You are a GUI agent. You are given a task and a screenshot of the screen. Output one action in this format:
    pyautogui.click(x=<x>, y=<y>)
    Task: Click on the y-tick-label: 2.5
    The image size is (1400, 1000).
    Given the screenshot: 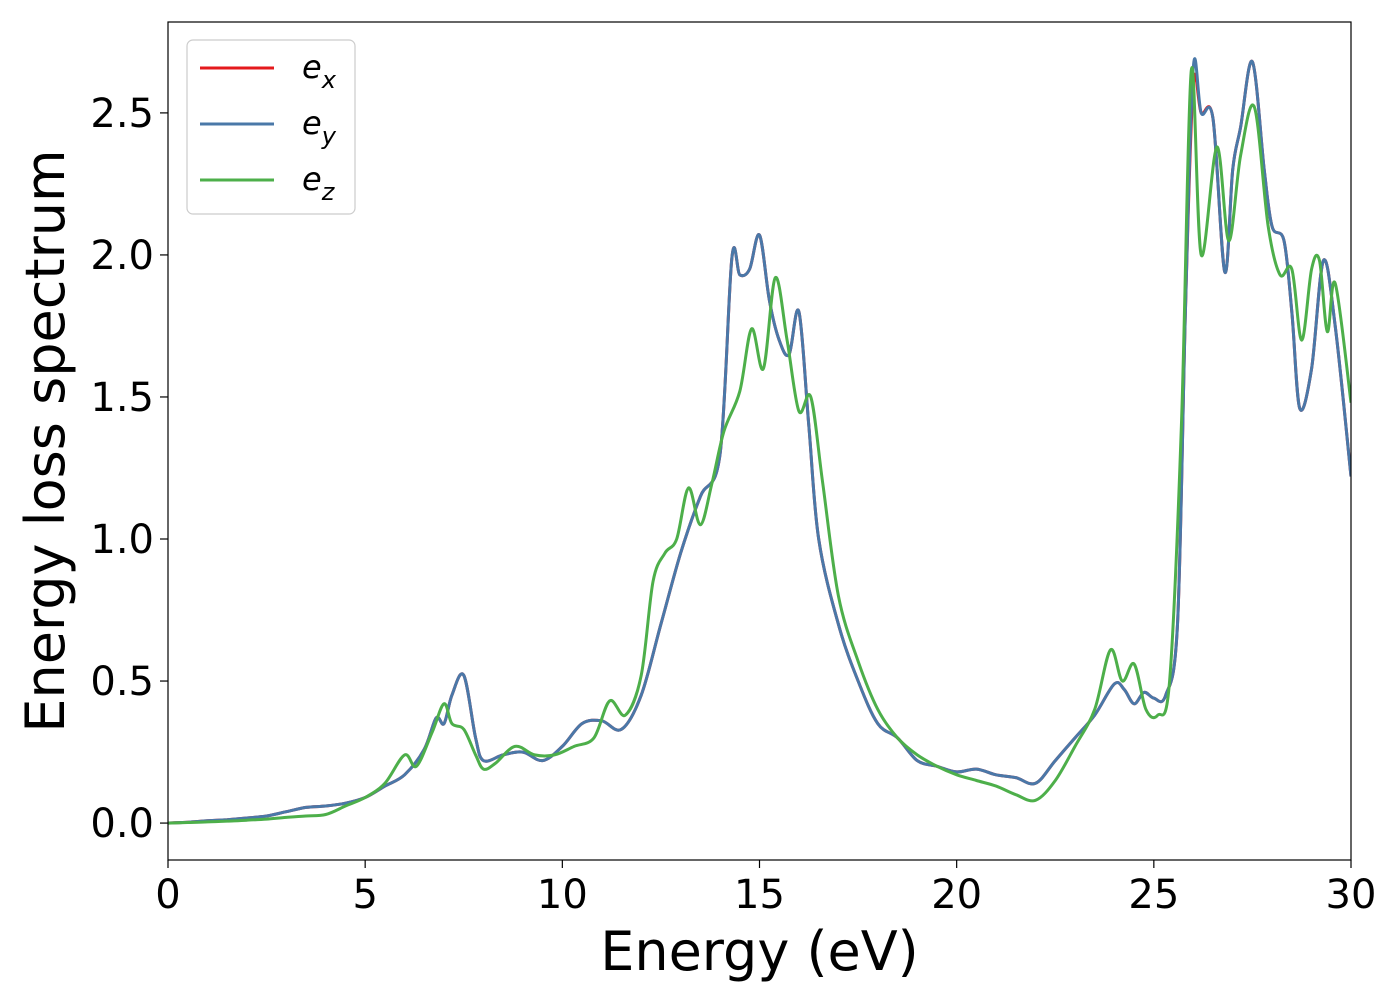 What is the action you would take?
    pyautogui.click(x=122, y=114)
    